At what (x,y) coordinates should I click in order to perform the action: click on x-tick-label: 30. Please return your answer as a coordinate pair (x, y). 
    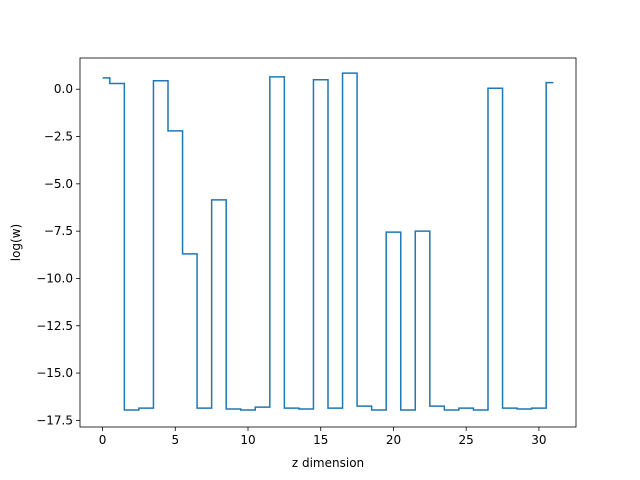
    Looking at the image, I should click on (538, 440).